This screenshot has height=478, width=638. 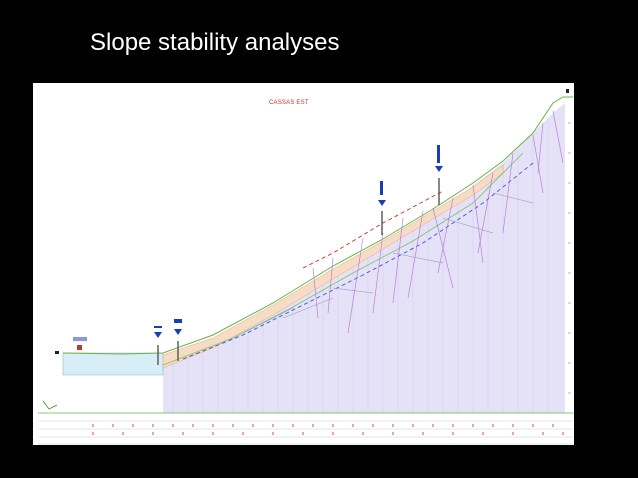 What do you see at coordinates (215, 42) in the screenshot?
I see `slide-title: Slope stability analyses` at bounding box center [215, 42].